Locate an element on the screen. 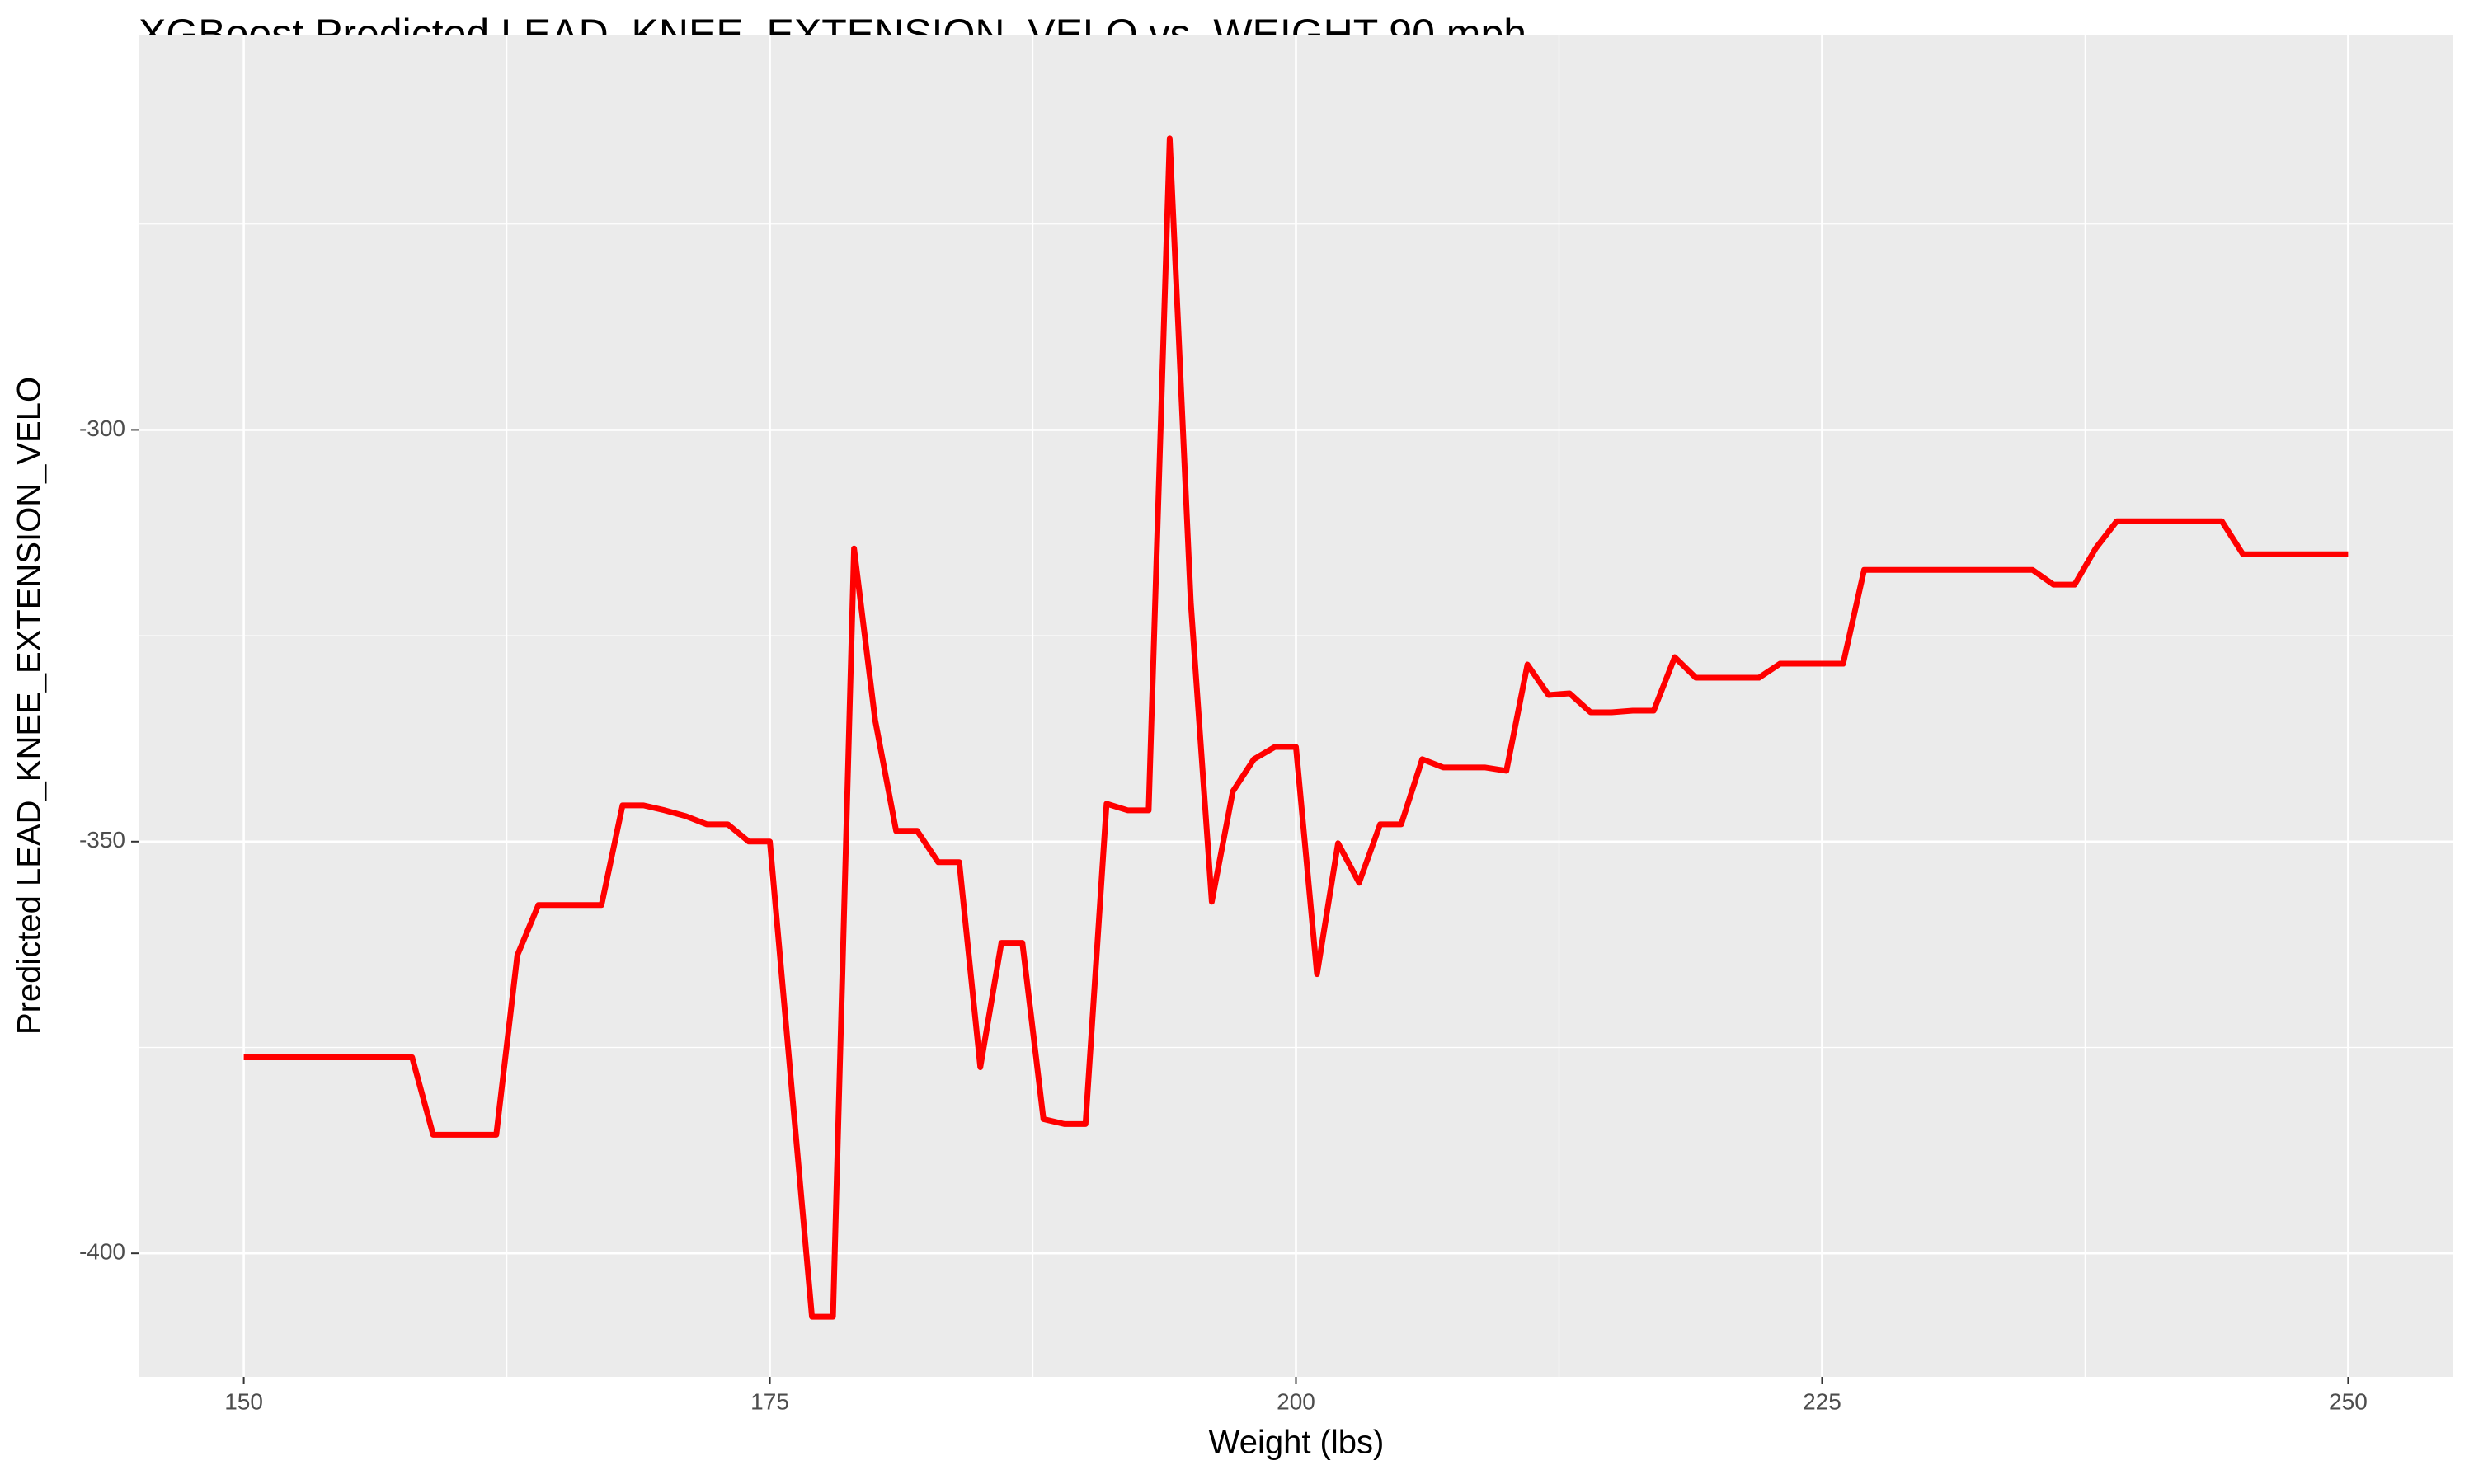 The height and width of the screenshot is (1484, 2474). x-tick-label: 250 is located at coordinates (2348, 1401).